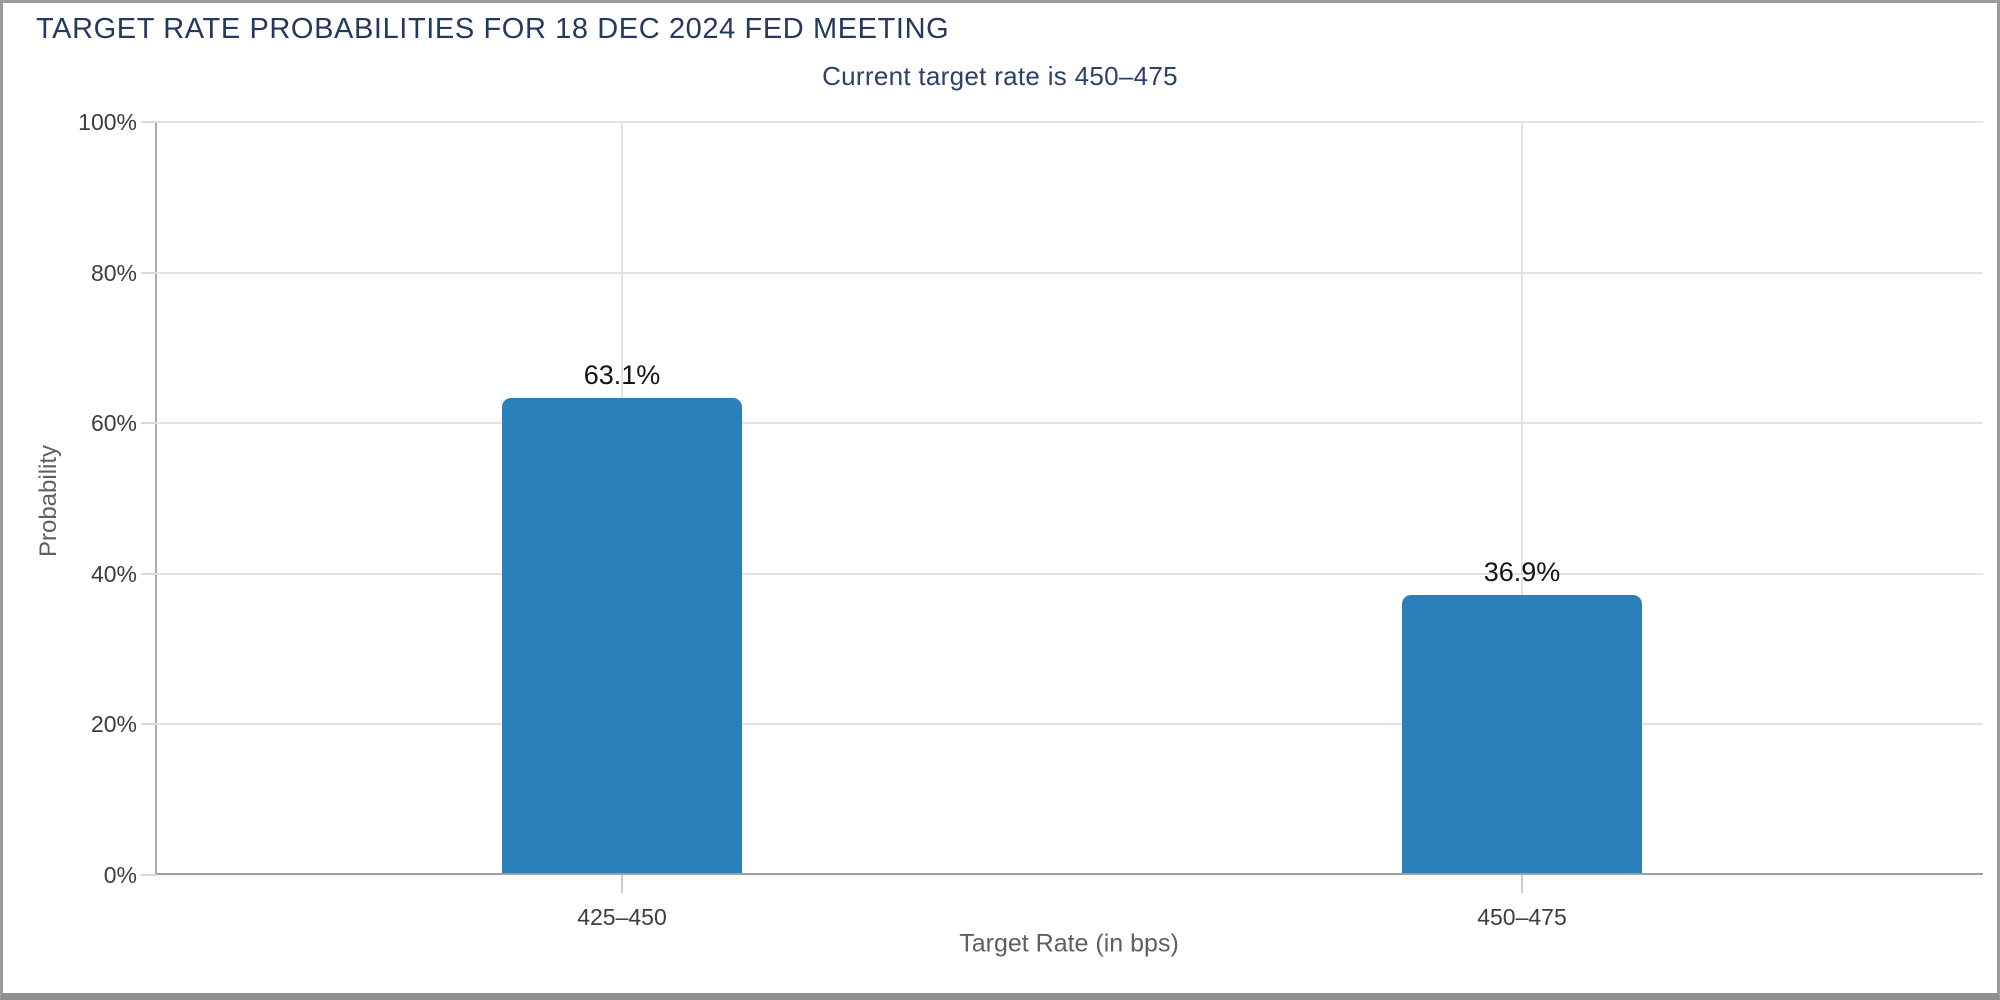 The height and width of the screenshot is (1000, 2000). What do you see at coordinates (113, 272) in the screenshot?
I see `y-tick-label: 80%` at bounding box center [113, 272].